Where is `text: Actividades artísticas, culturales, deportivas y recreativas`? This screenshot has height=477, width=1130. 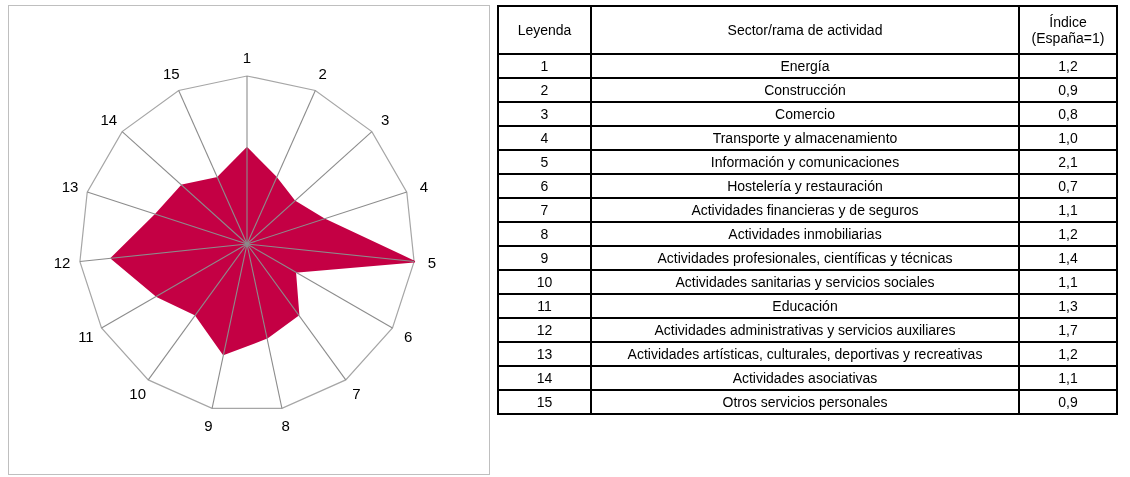 text: Actividades artísticas, culturales, deportivas y recreativas is located at coordinates (805, 354).